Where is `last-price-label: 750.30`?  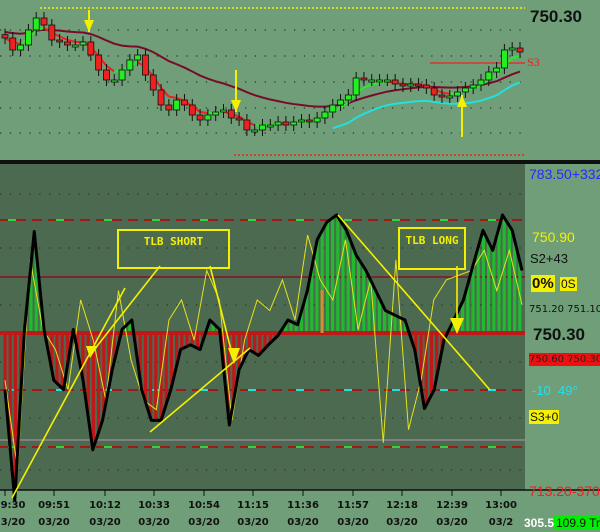 last-price-label: 750.30 is located at coordinates (556, 16).